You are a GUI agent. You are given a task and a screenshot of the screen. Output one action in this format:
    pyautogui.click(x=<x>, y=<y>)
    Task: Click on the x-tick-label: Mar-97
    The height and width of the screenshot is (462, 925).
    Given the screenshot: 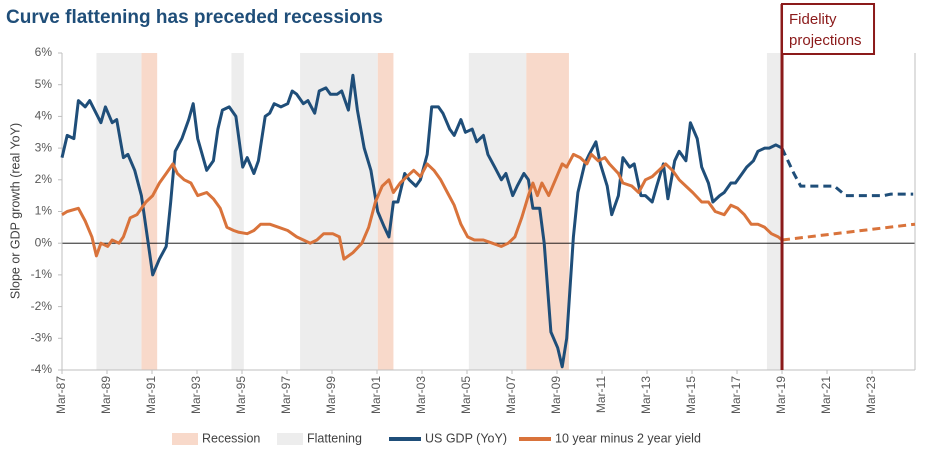 What is the action you would take?
    pyautogui.click(x=286, y=395)
    